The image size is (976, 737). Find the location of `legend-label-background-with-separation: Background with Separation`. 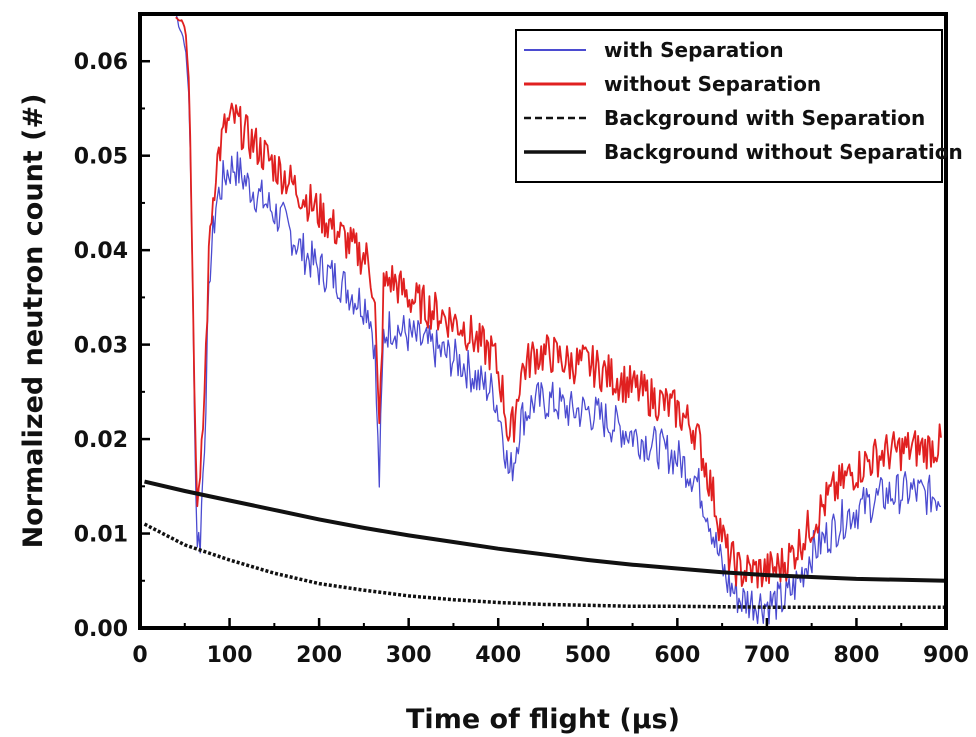

legend-label-background-with-separation: Background with Separation is located at coordinates (764, 118).